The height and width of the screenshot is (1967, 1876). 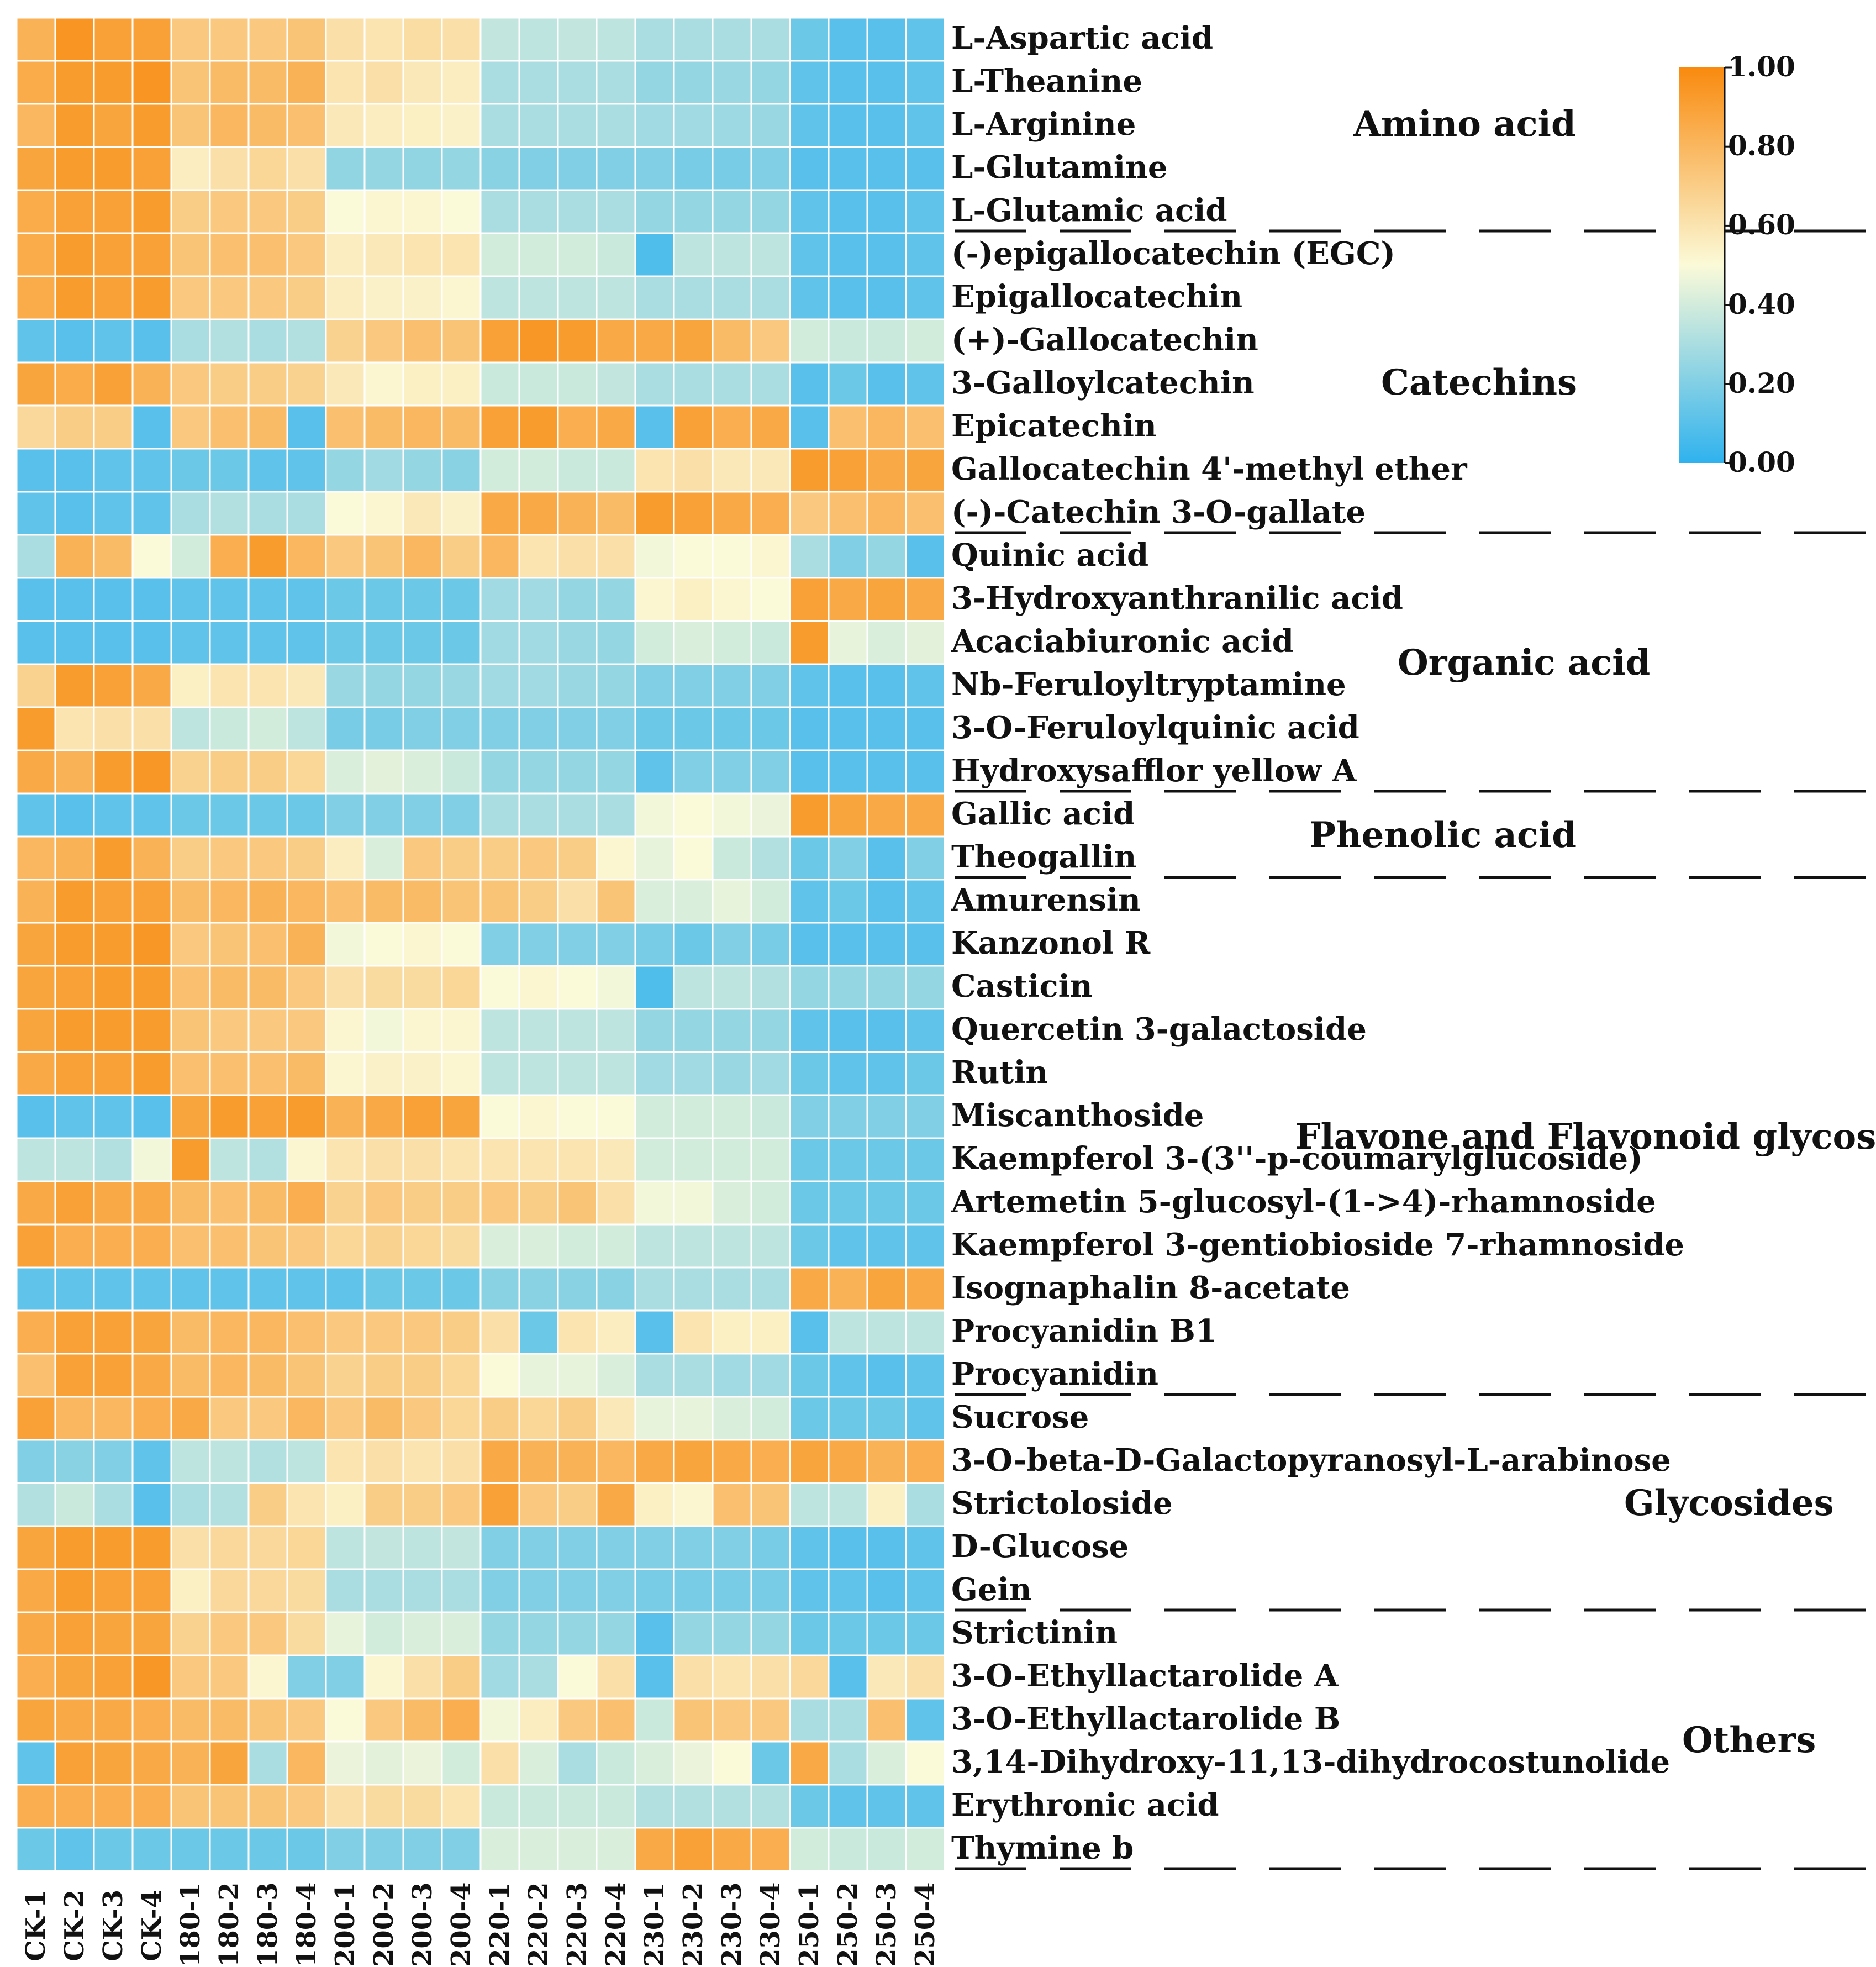 I want to click on row-label: Miscanthoside, so click(x=1077, y=1115).